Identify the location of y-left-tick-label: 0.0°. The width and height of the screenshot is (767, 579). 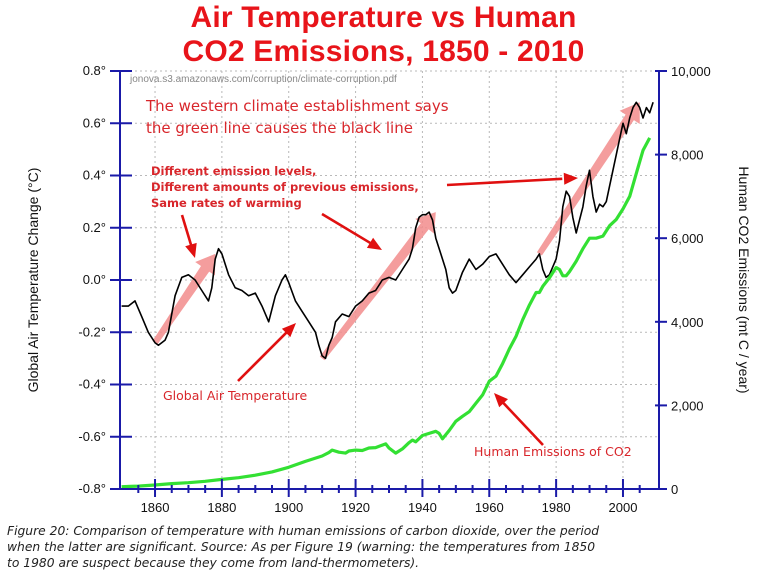
(94, 279).